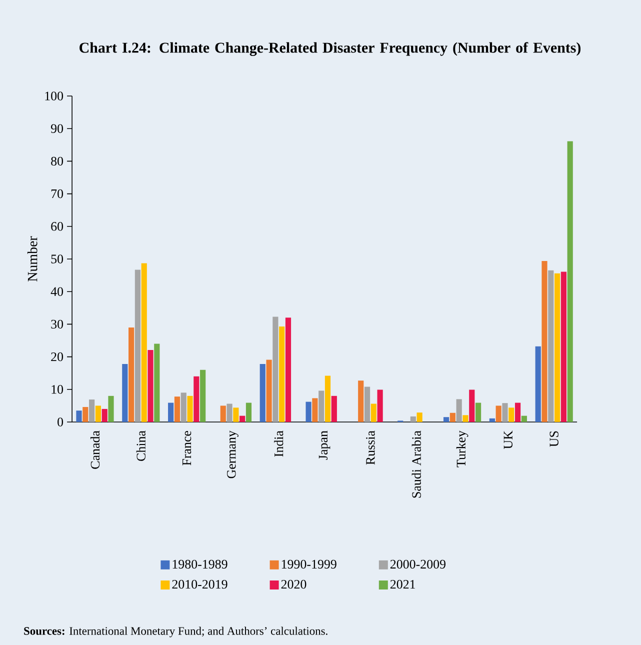 This screenshot has width=641, height=645. What do you see at coordinates (418, 564) in the screenshot?
I see `legend-label: 2000-2009` at bounding box center [418, 564].